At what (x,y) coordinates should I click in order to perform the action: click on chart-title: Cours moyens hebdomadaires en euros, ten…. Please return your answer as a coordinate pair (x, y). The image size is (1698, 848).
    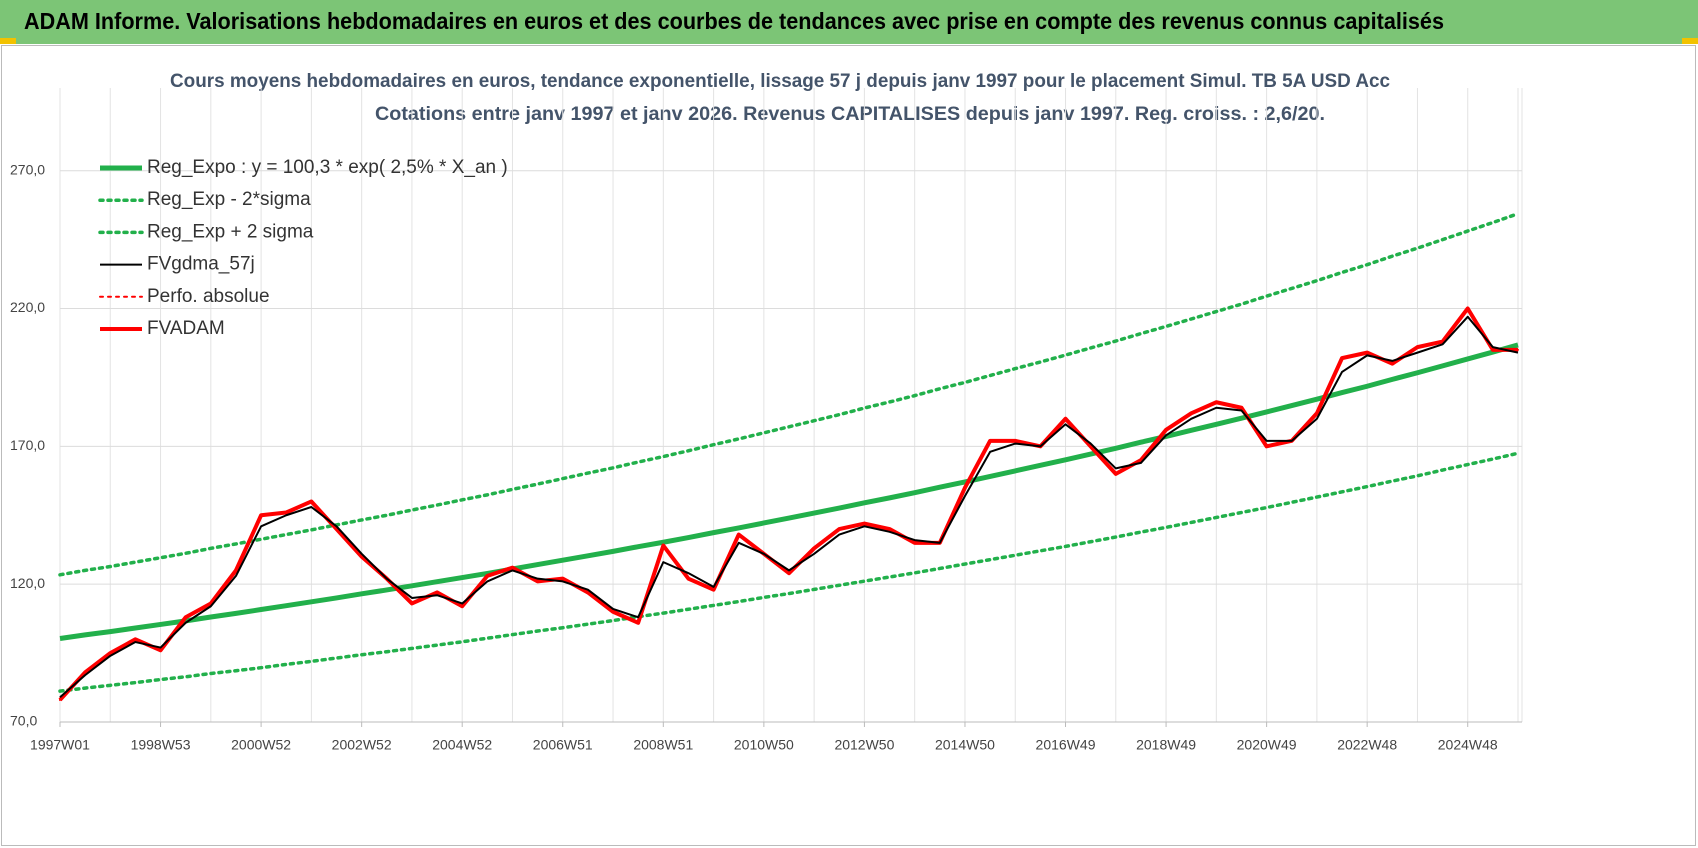
    Looking at the image, I should click on (780, 81).